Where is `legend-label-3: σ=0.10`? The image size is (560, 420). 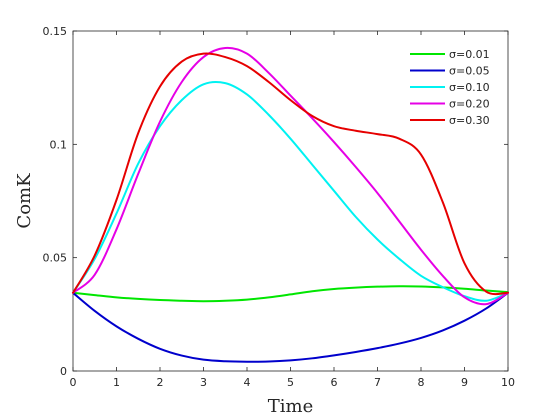 legend-label-3: σ=0.10 is located at coordinates (469, 87).